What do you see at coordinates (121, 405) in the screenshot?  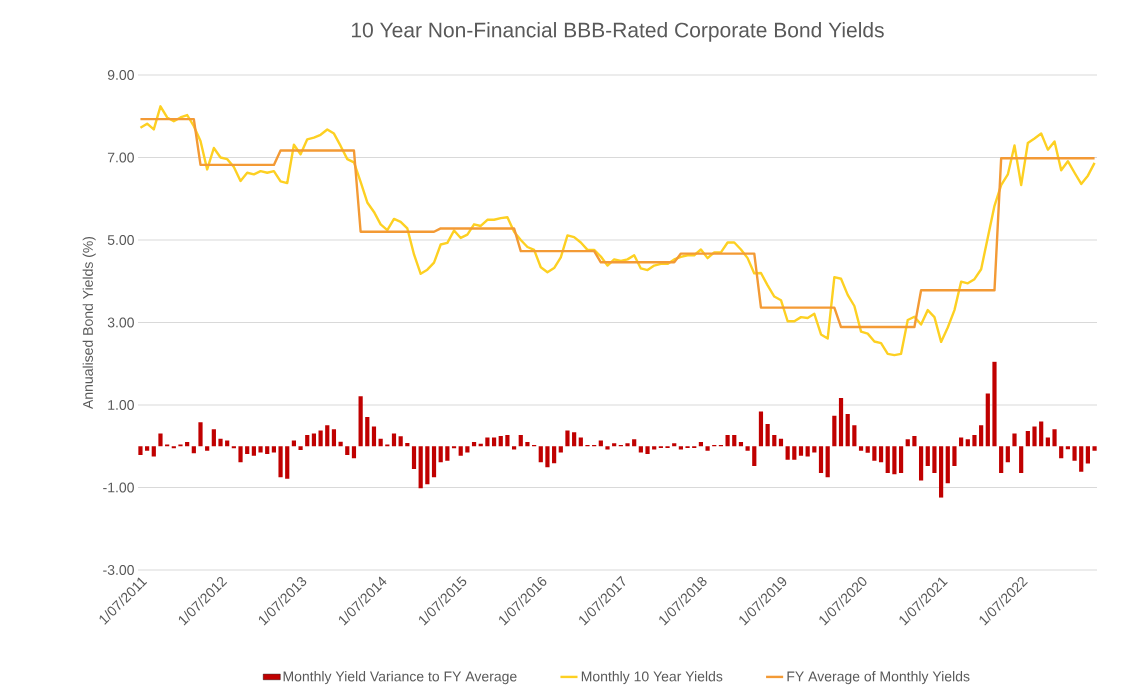 I see `y-tick-label: 1.00` at bounding box center [121, 405].